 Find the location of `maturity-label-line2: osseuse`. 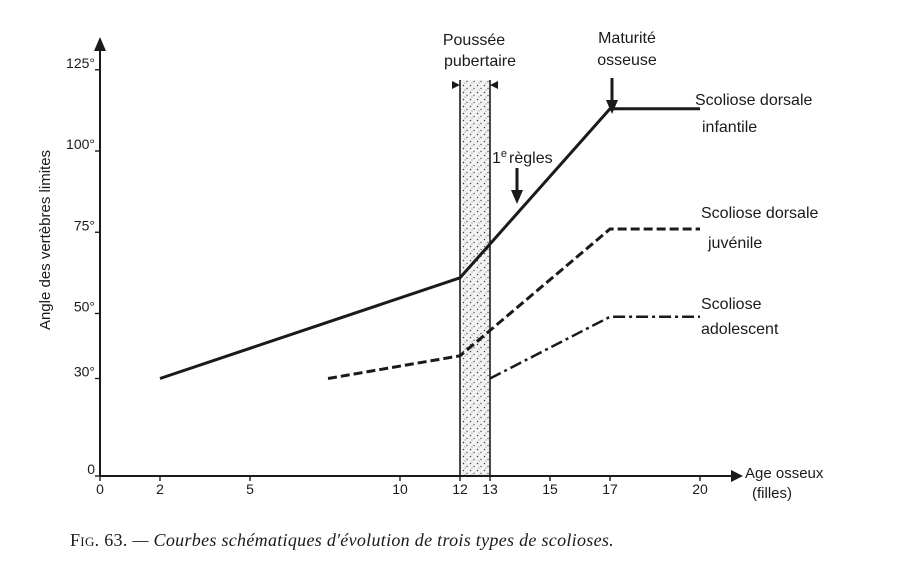

maturity-label-line2: osseuse is located at coordinates (627, 60).